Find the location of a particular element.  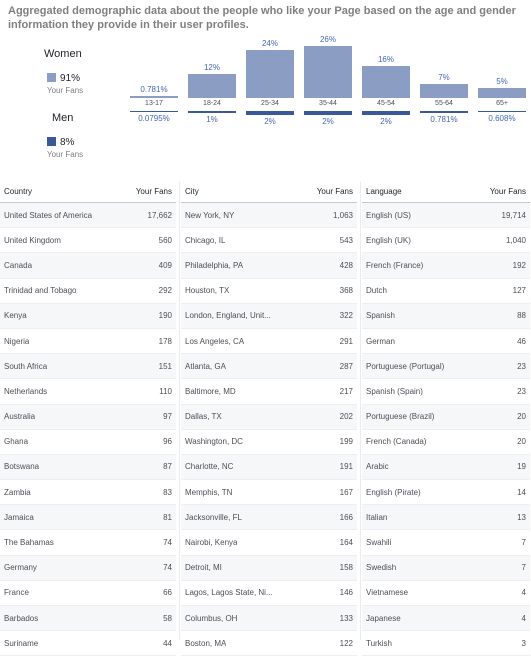

fan-count-cell: 164 is located at coordinates (346, 543).